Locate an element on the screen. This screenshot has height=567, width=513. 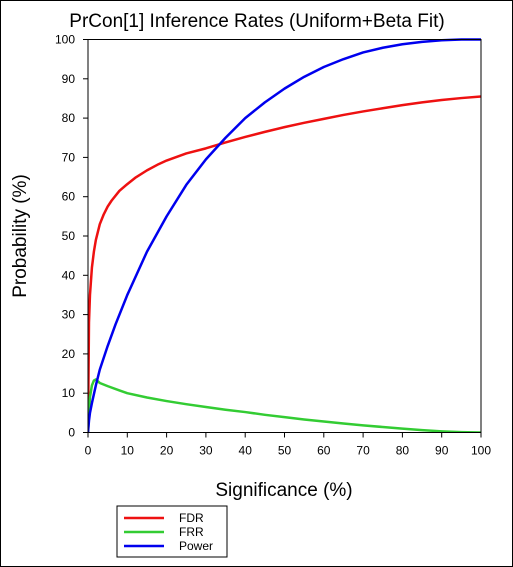
x-axis-label: Significance (%) is located at coordinates (283, 490).